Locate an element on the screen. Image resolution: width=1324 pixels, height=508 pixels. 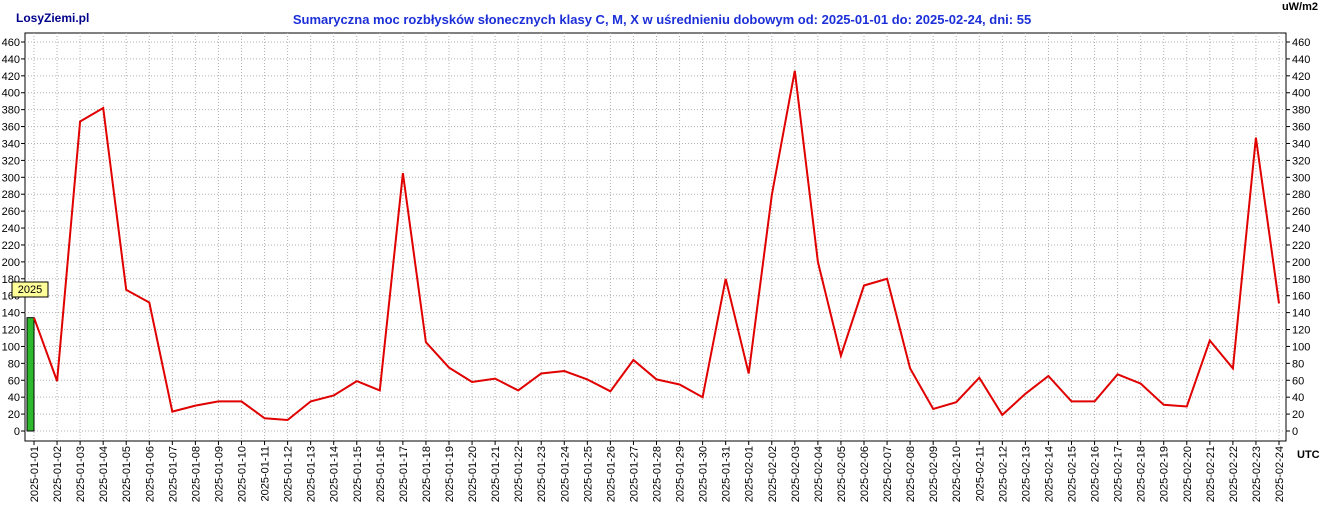
y-tick-label-right: 220 is located at coordinates (1301, 246).